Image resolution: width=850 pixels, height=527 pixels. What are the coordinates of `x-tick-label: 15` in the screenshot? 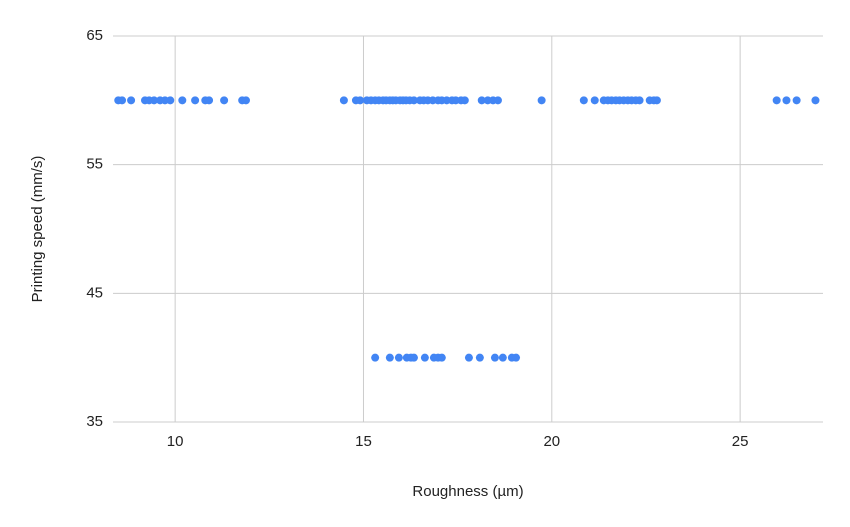 It's located at (363, 441).